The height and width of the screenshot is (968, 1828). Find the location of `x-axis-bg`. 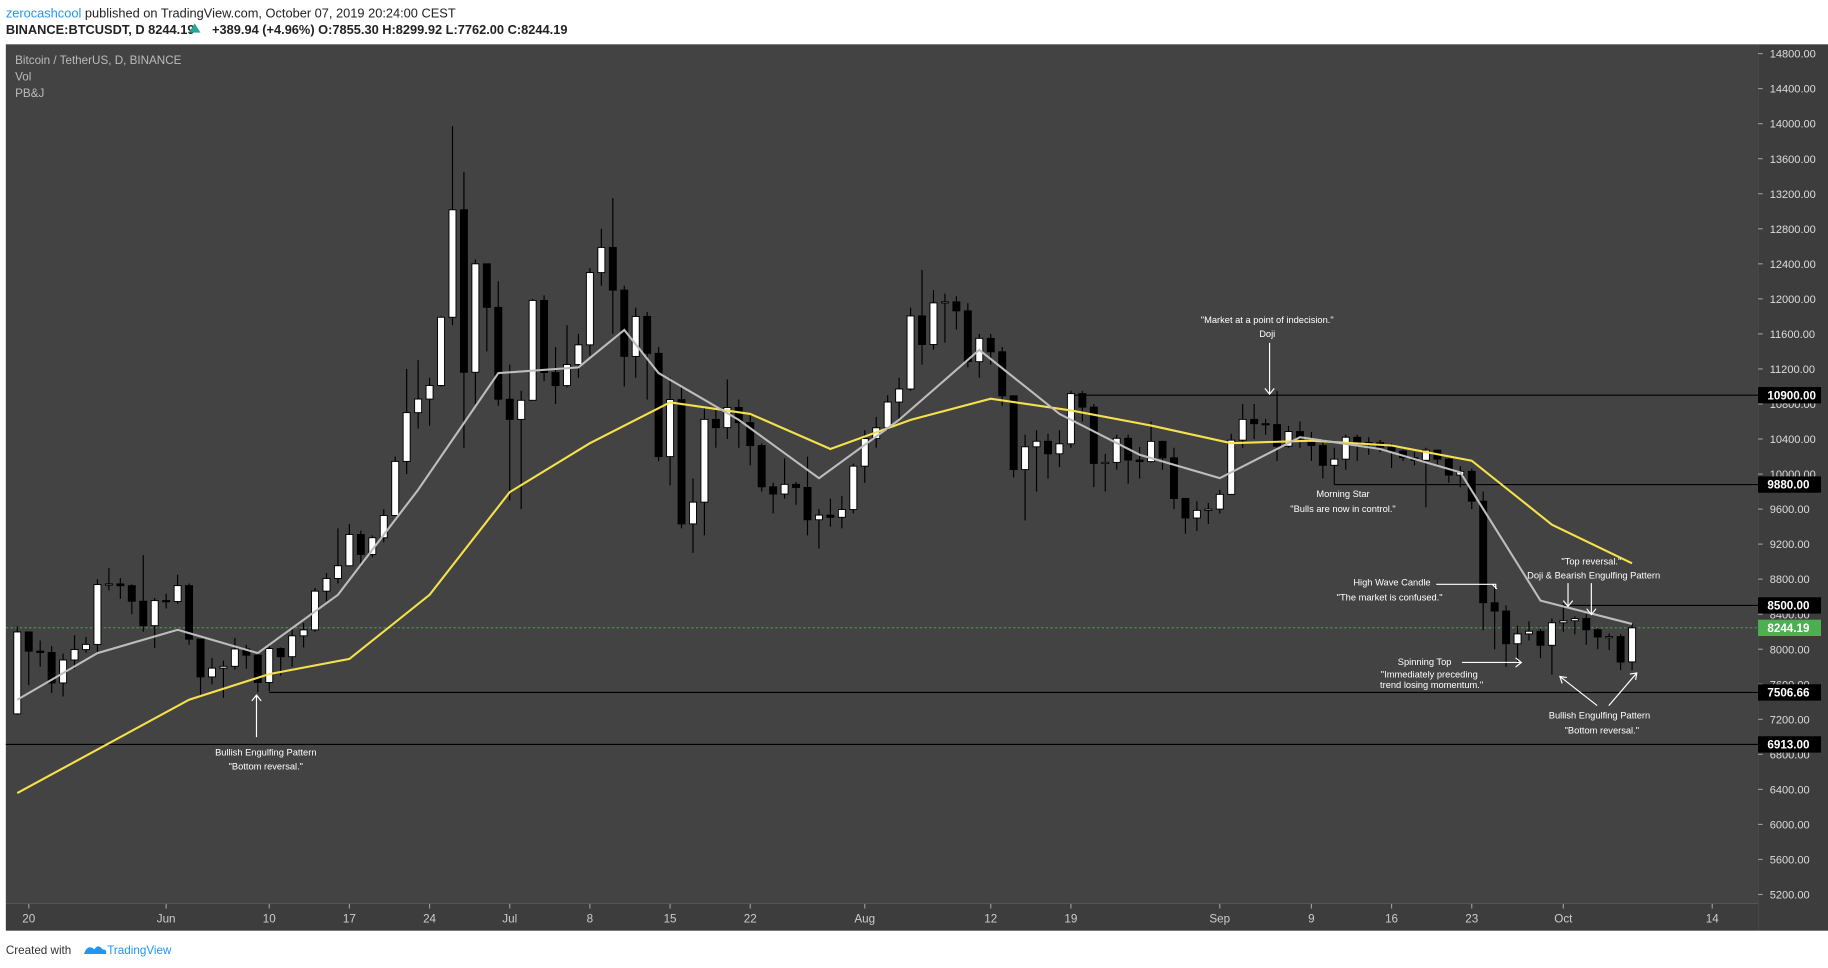

x-axis-bg is located at coordinates (882, 917).